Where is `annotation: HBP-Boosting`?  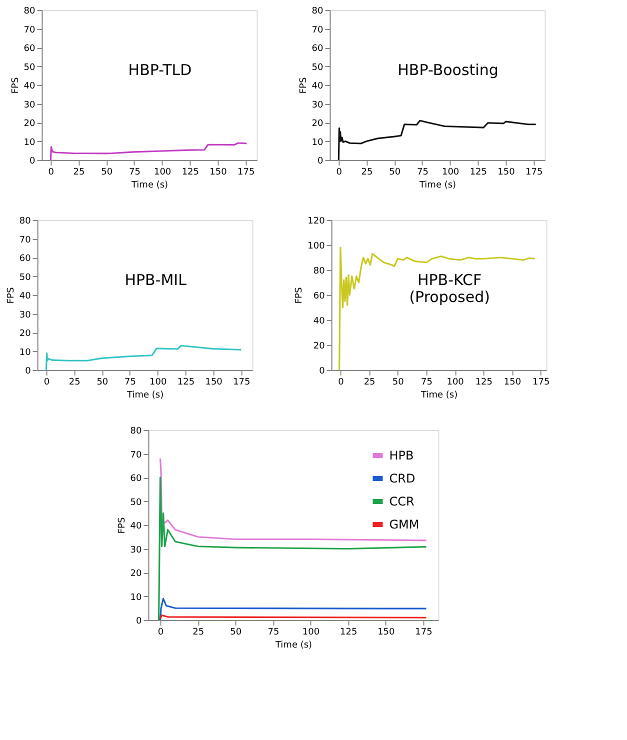
annotation: HBP-Boosting is located at coordinates (448, 70).